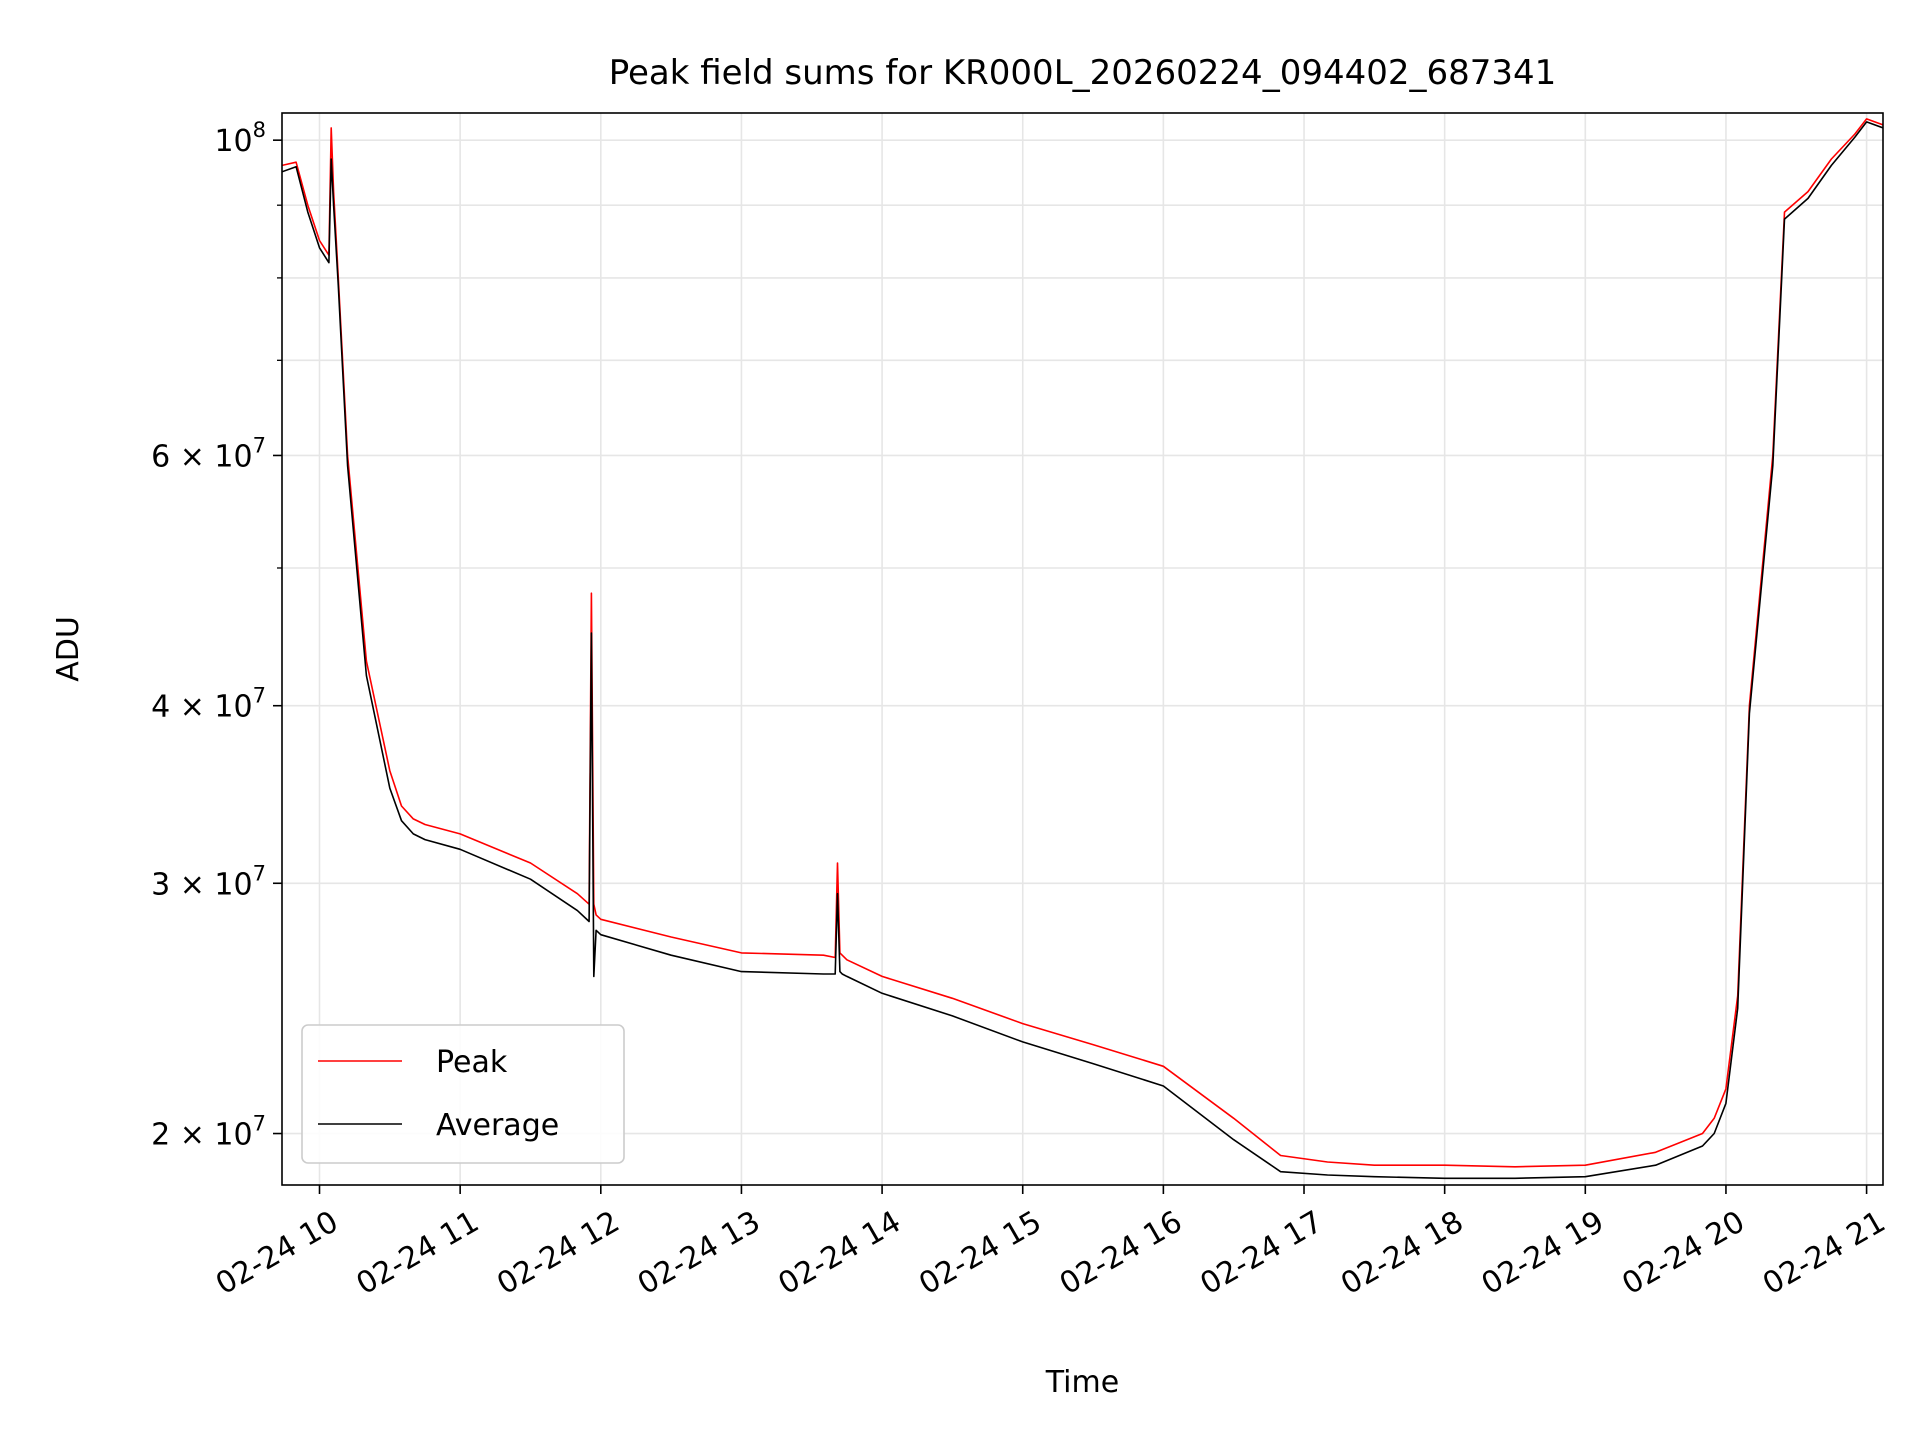 The image size is (1920, 1440). Describe the element at coordinates (208, 881) in the screenshot. I see `y-tick-label: 3 × 107` at that location.